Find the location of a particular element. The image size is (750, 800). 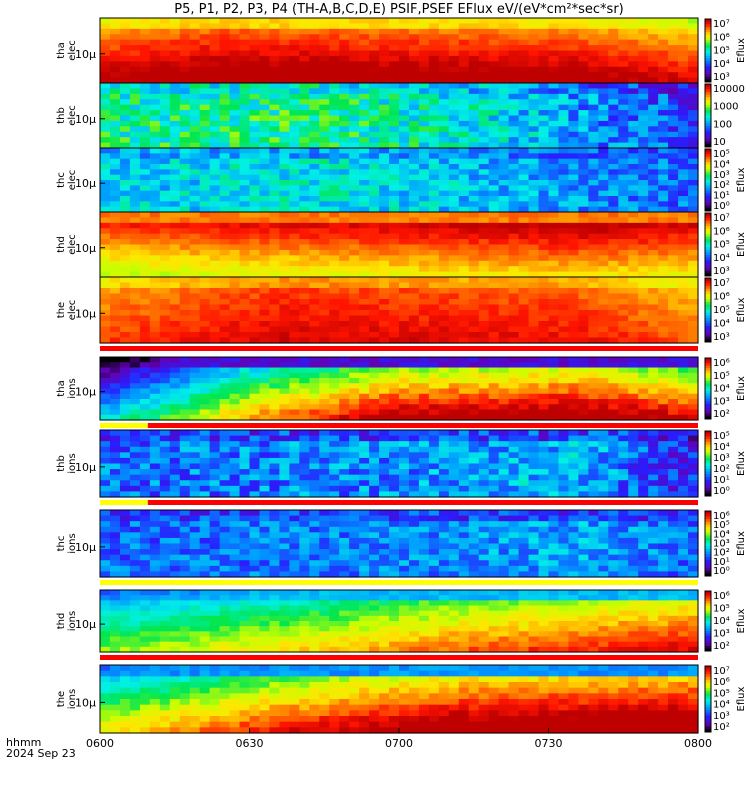

colorbar-tick-label: 10⁵ is located at coordinates (721, 376).